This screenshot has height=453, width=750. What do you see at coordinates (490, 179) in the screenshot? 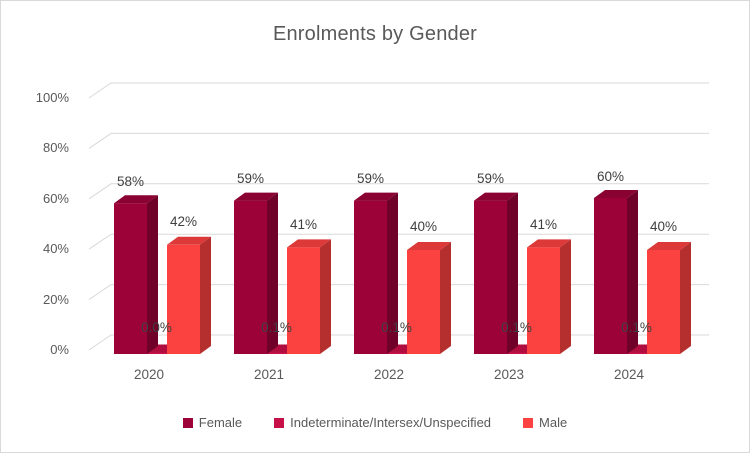
I see `data-label-female-2023: 59%` at bounding box center [490, 179].